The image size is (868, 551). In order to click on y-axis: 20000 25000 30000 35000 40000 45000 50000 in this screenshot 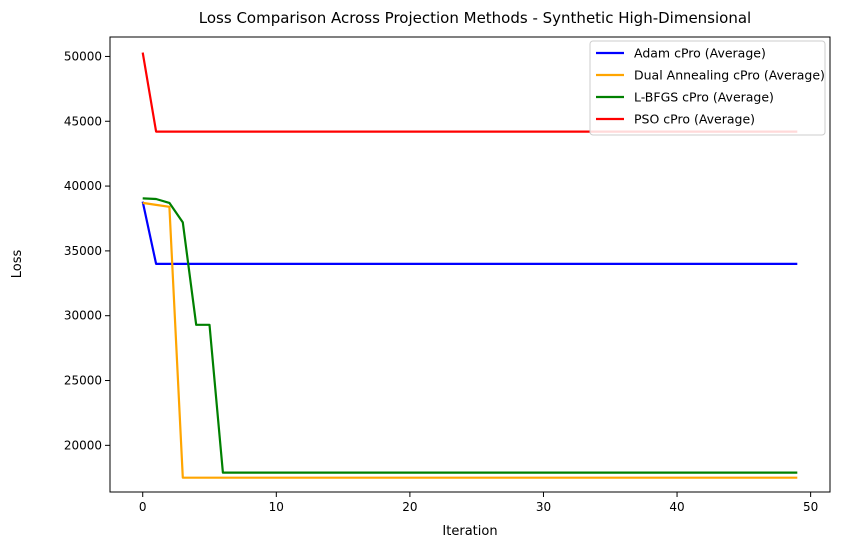, I will do `click(87, 250)`.